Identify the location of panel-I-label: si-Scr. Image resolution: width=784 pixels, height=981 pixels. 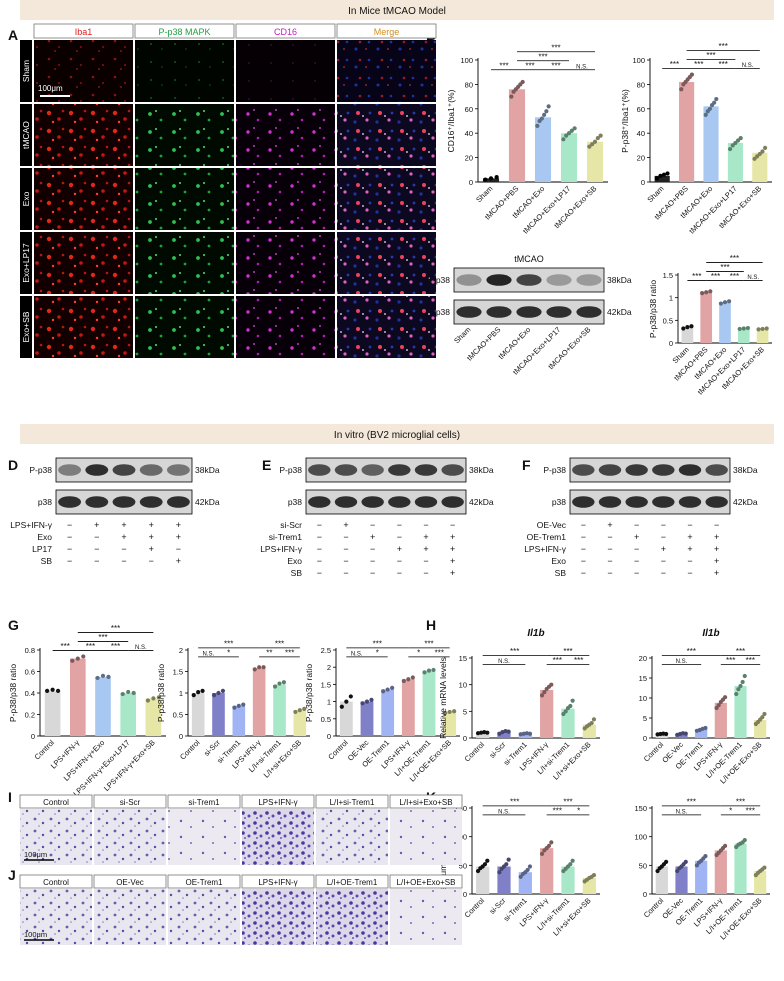
(130, 802).